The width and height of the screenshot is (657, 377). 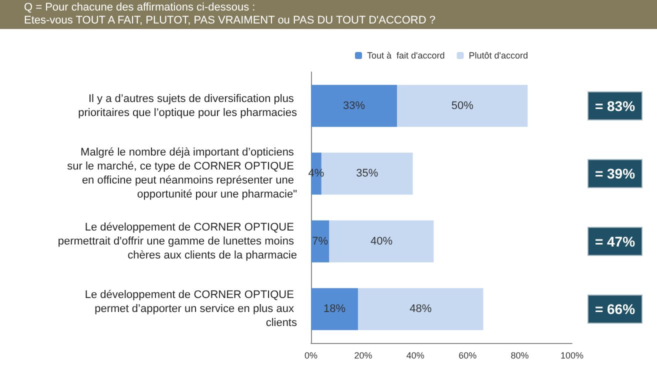 I want to click on data-label: 48%, so click(x=421, y=309).